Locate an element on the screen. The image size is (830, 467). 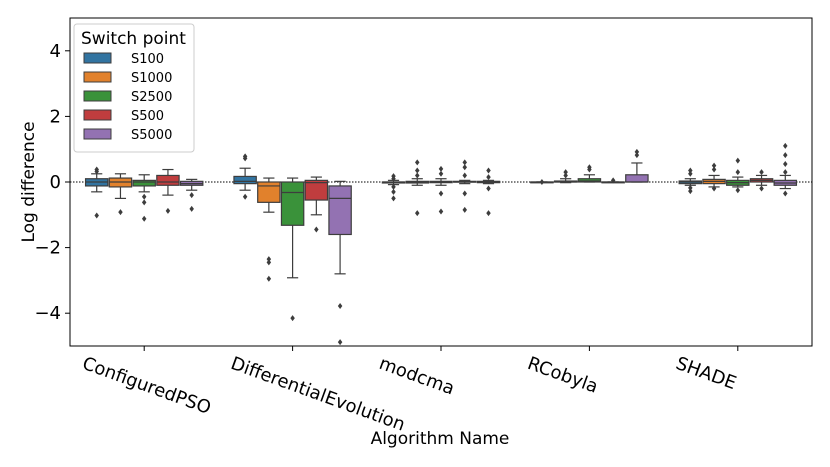
y-tick-label: 2 is located at coordinates (55, 116).